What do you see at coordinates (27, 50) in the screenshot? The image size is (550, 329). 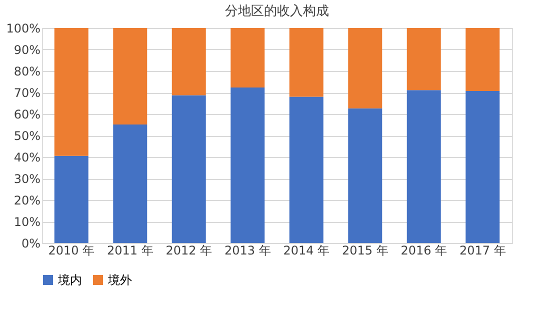 I see `y-tick-label: 90%` at bounding box center [27, 50].